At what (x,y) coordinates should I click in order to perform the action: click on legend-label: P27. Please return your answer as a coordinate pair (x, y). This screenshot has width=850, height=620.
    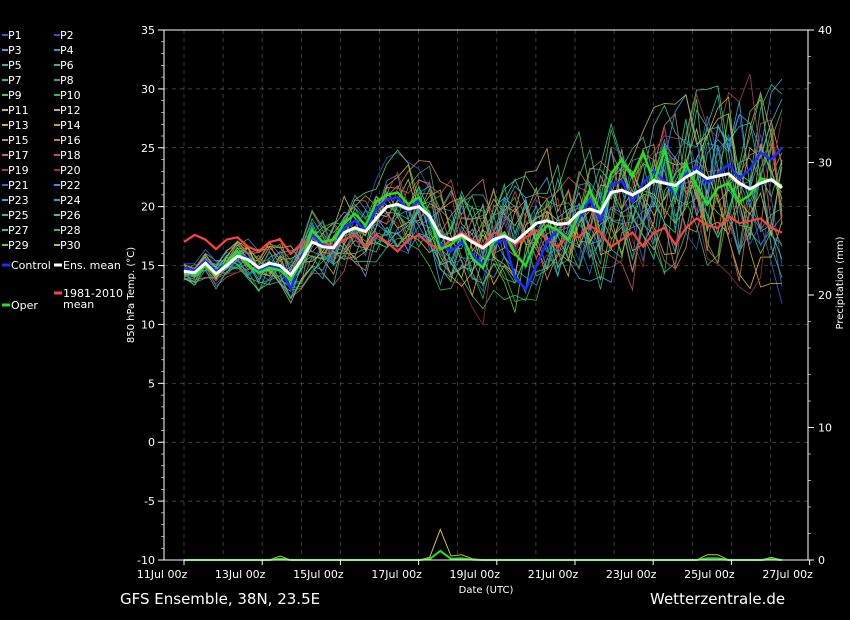
    Looking at the image, I should click on (18, 230).